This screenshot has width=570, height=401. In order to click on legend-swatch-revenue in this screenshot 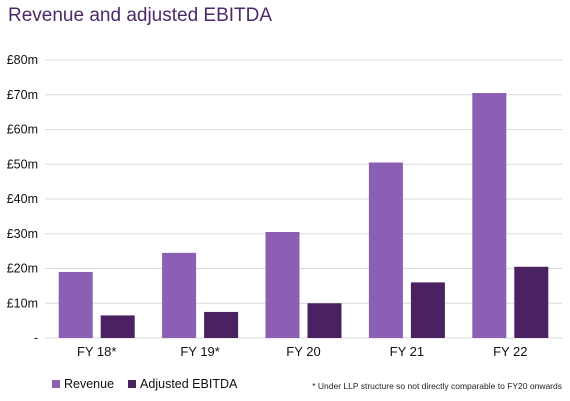, I will do `click(56, 384)`.